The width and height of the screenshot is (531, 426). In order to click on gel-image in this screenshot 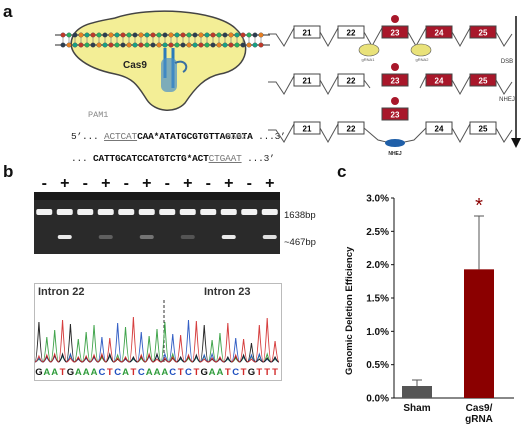, I will do `click(157, 223)`.